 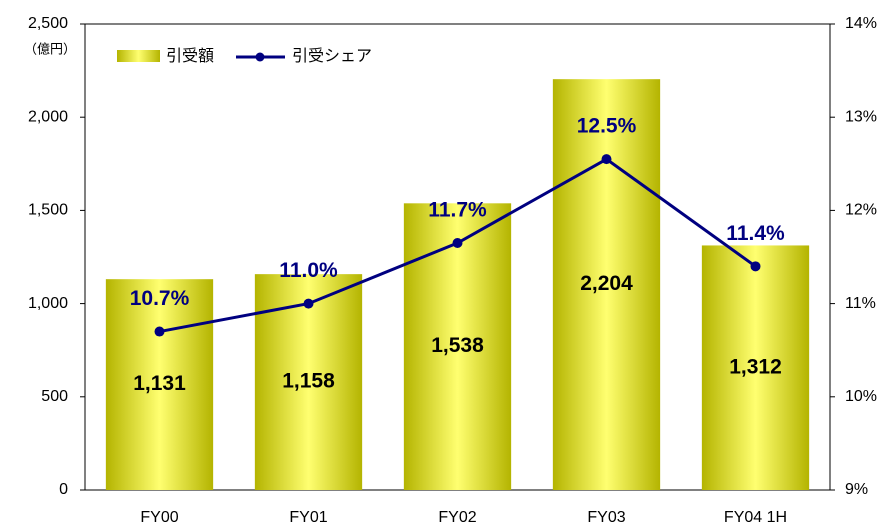 I want to click on line-value-label: 11.7%, so click(x=457, y=210).